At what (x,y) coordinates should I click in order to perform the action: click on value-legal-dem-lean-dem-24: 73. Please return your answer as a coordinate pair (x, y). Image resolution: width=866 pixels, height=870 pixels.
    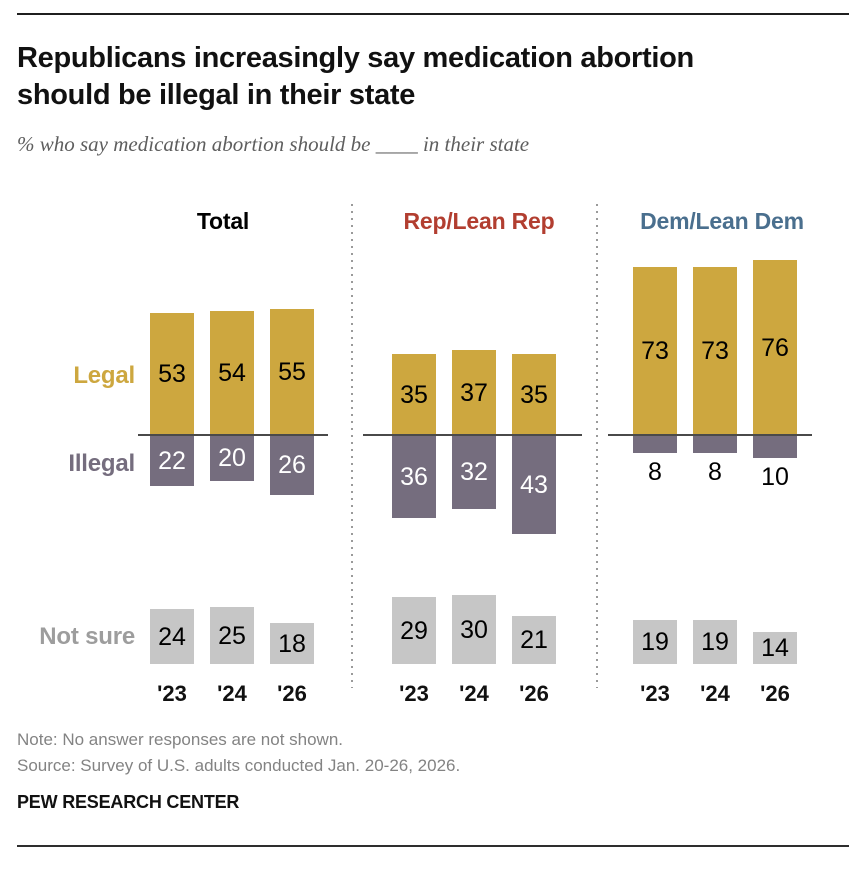
    Looking at the image, I should click on (715, 351).